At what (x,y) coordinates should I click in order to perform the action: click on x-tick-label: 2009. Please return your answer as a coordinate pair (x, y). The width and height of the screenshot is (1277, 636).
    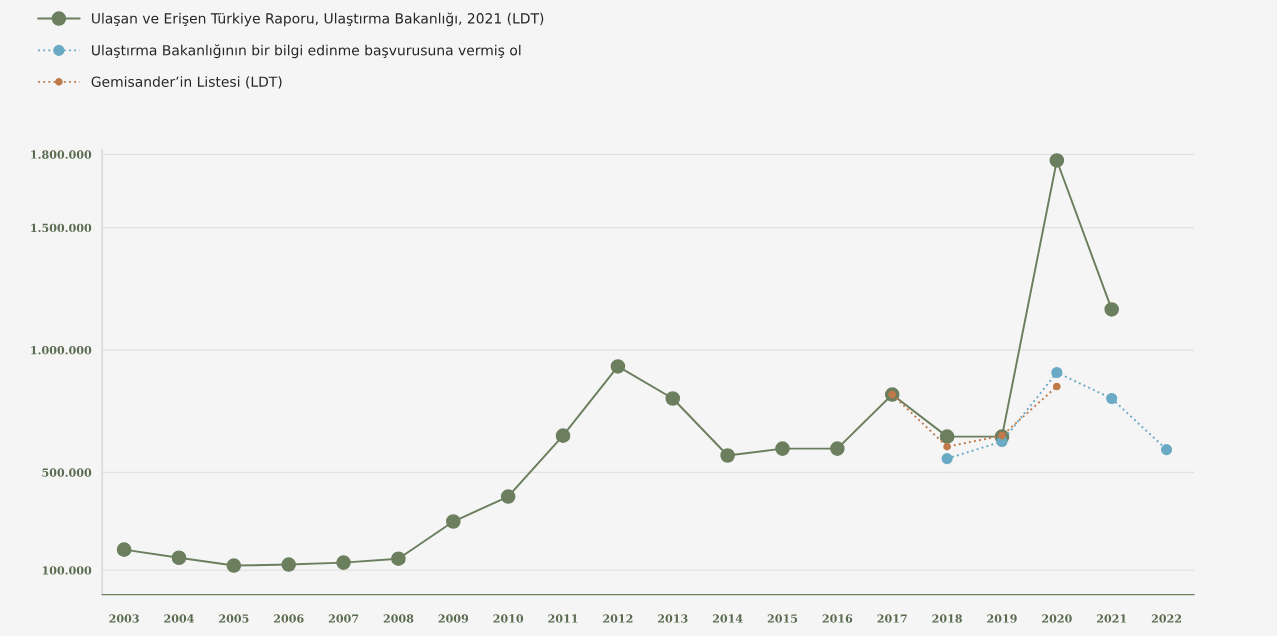
    Looking at the image, I should click on (453, 618).